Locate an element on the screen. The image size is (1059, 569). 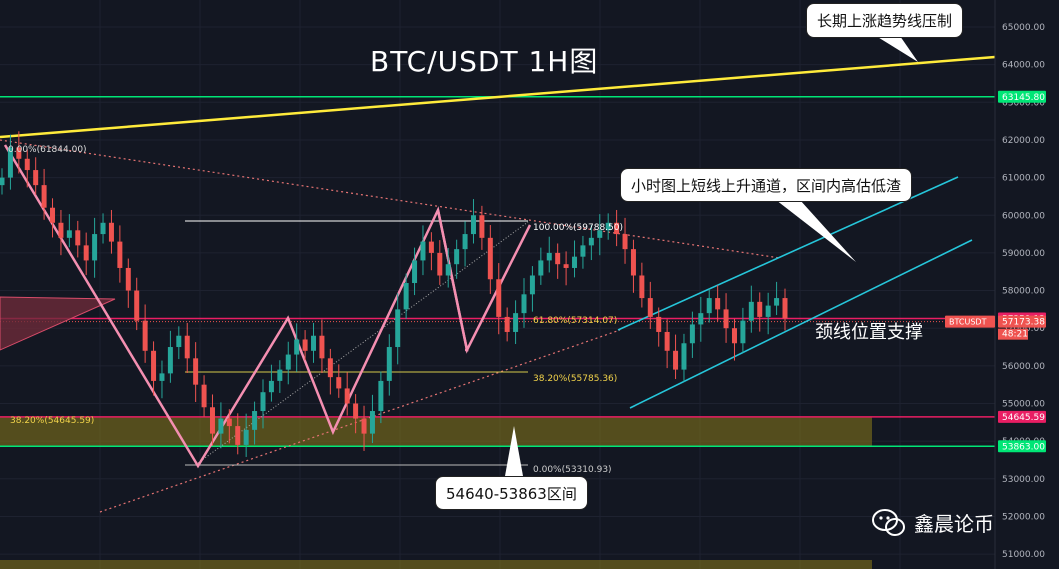
y-tick-label-8: 59000.00 is located at coordinates (1023, 254).